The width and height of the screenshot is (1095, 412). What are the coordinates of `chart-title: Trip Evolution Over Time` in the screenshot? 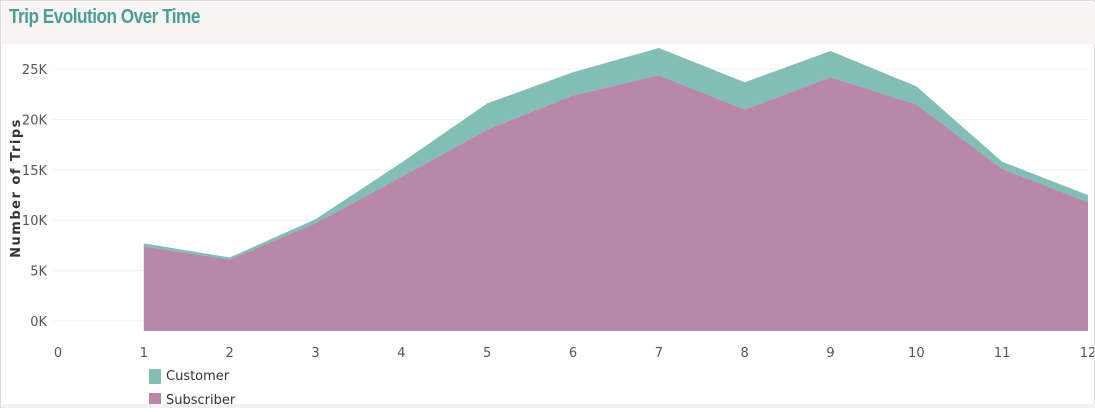 It's located at (104, 17).